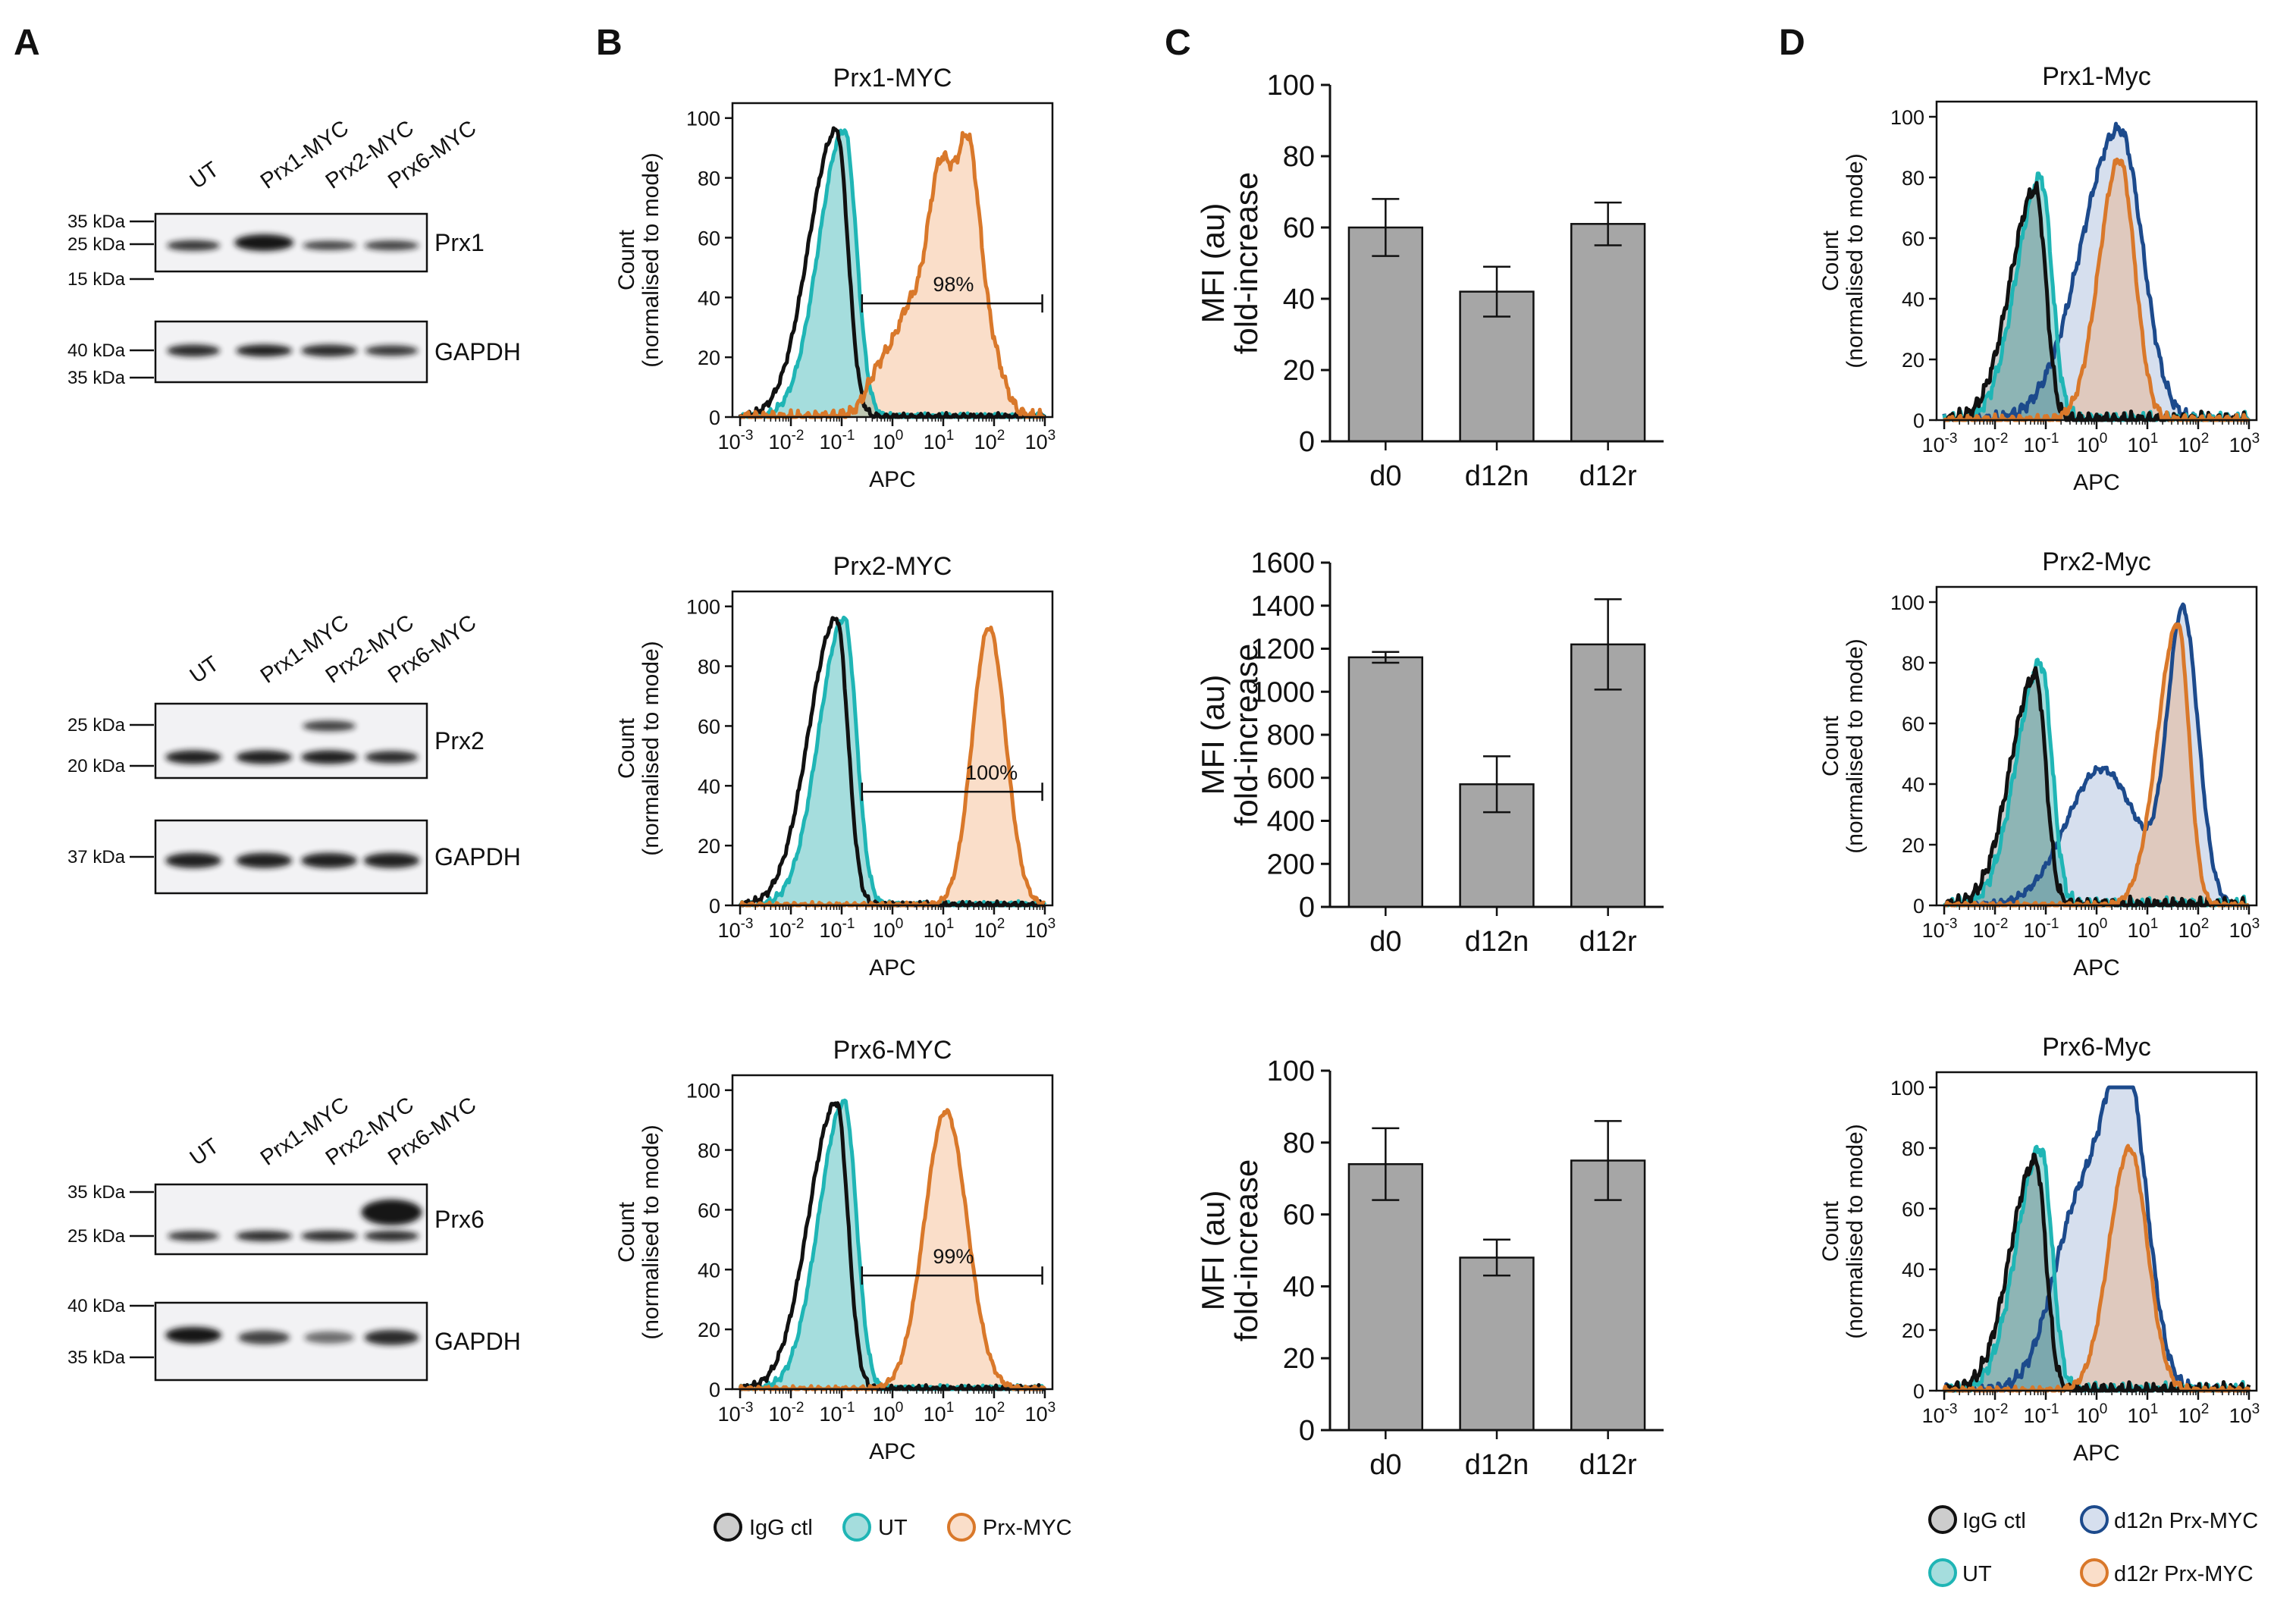  I want to click on legend-label: IgG ctl, so click(781, 1528).